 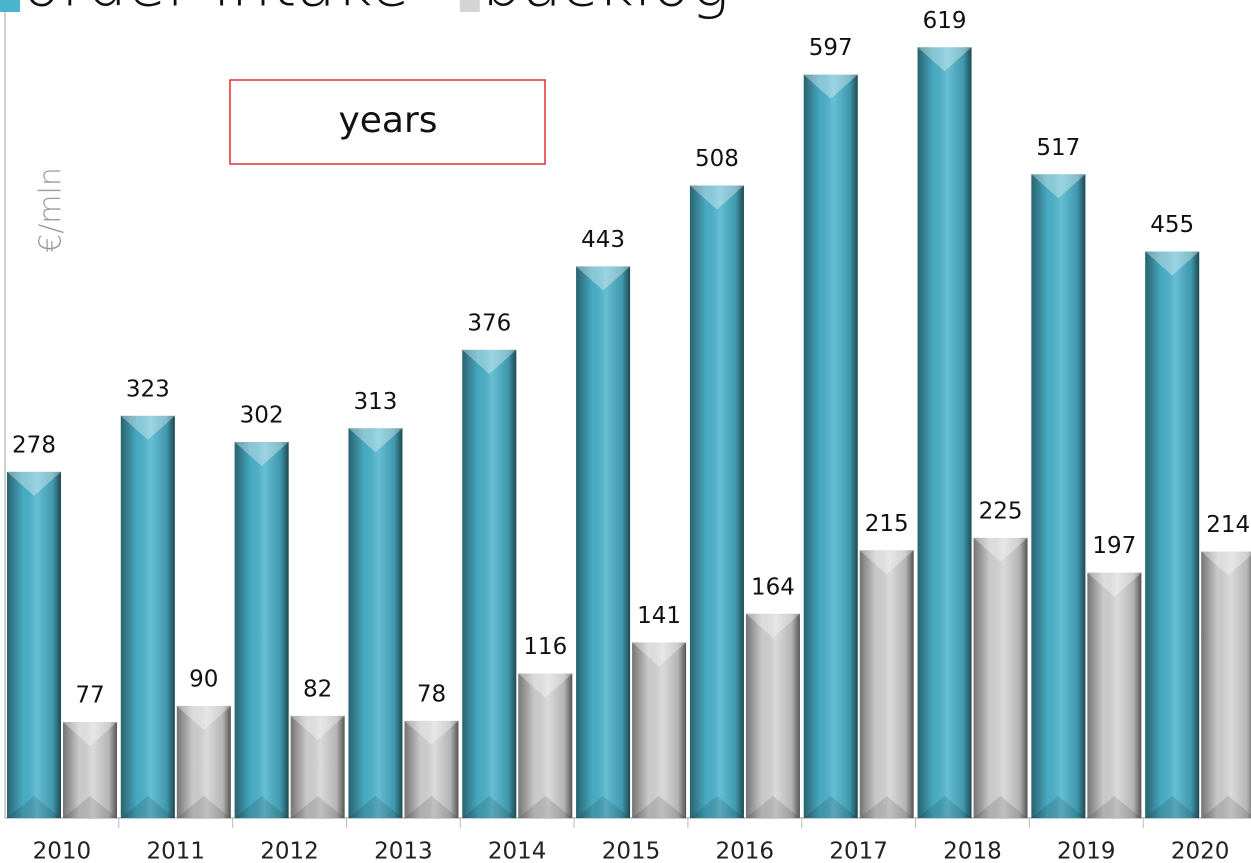 I want to click on value-label: 376, so click(x=489, y=323).